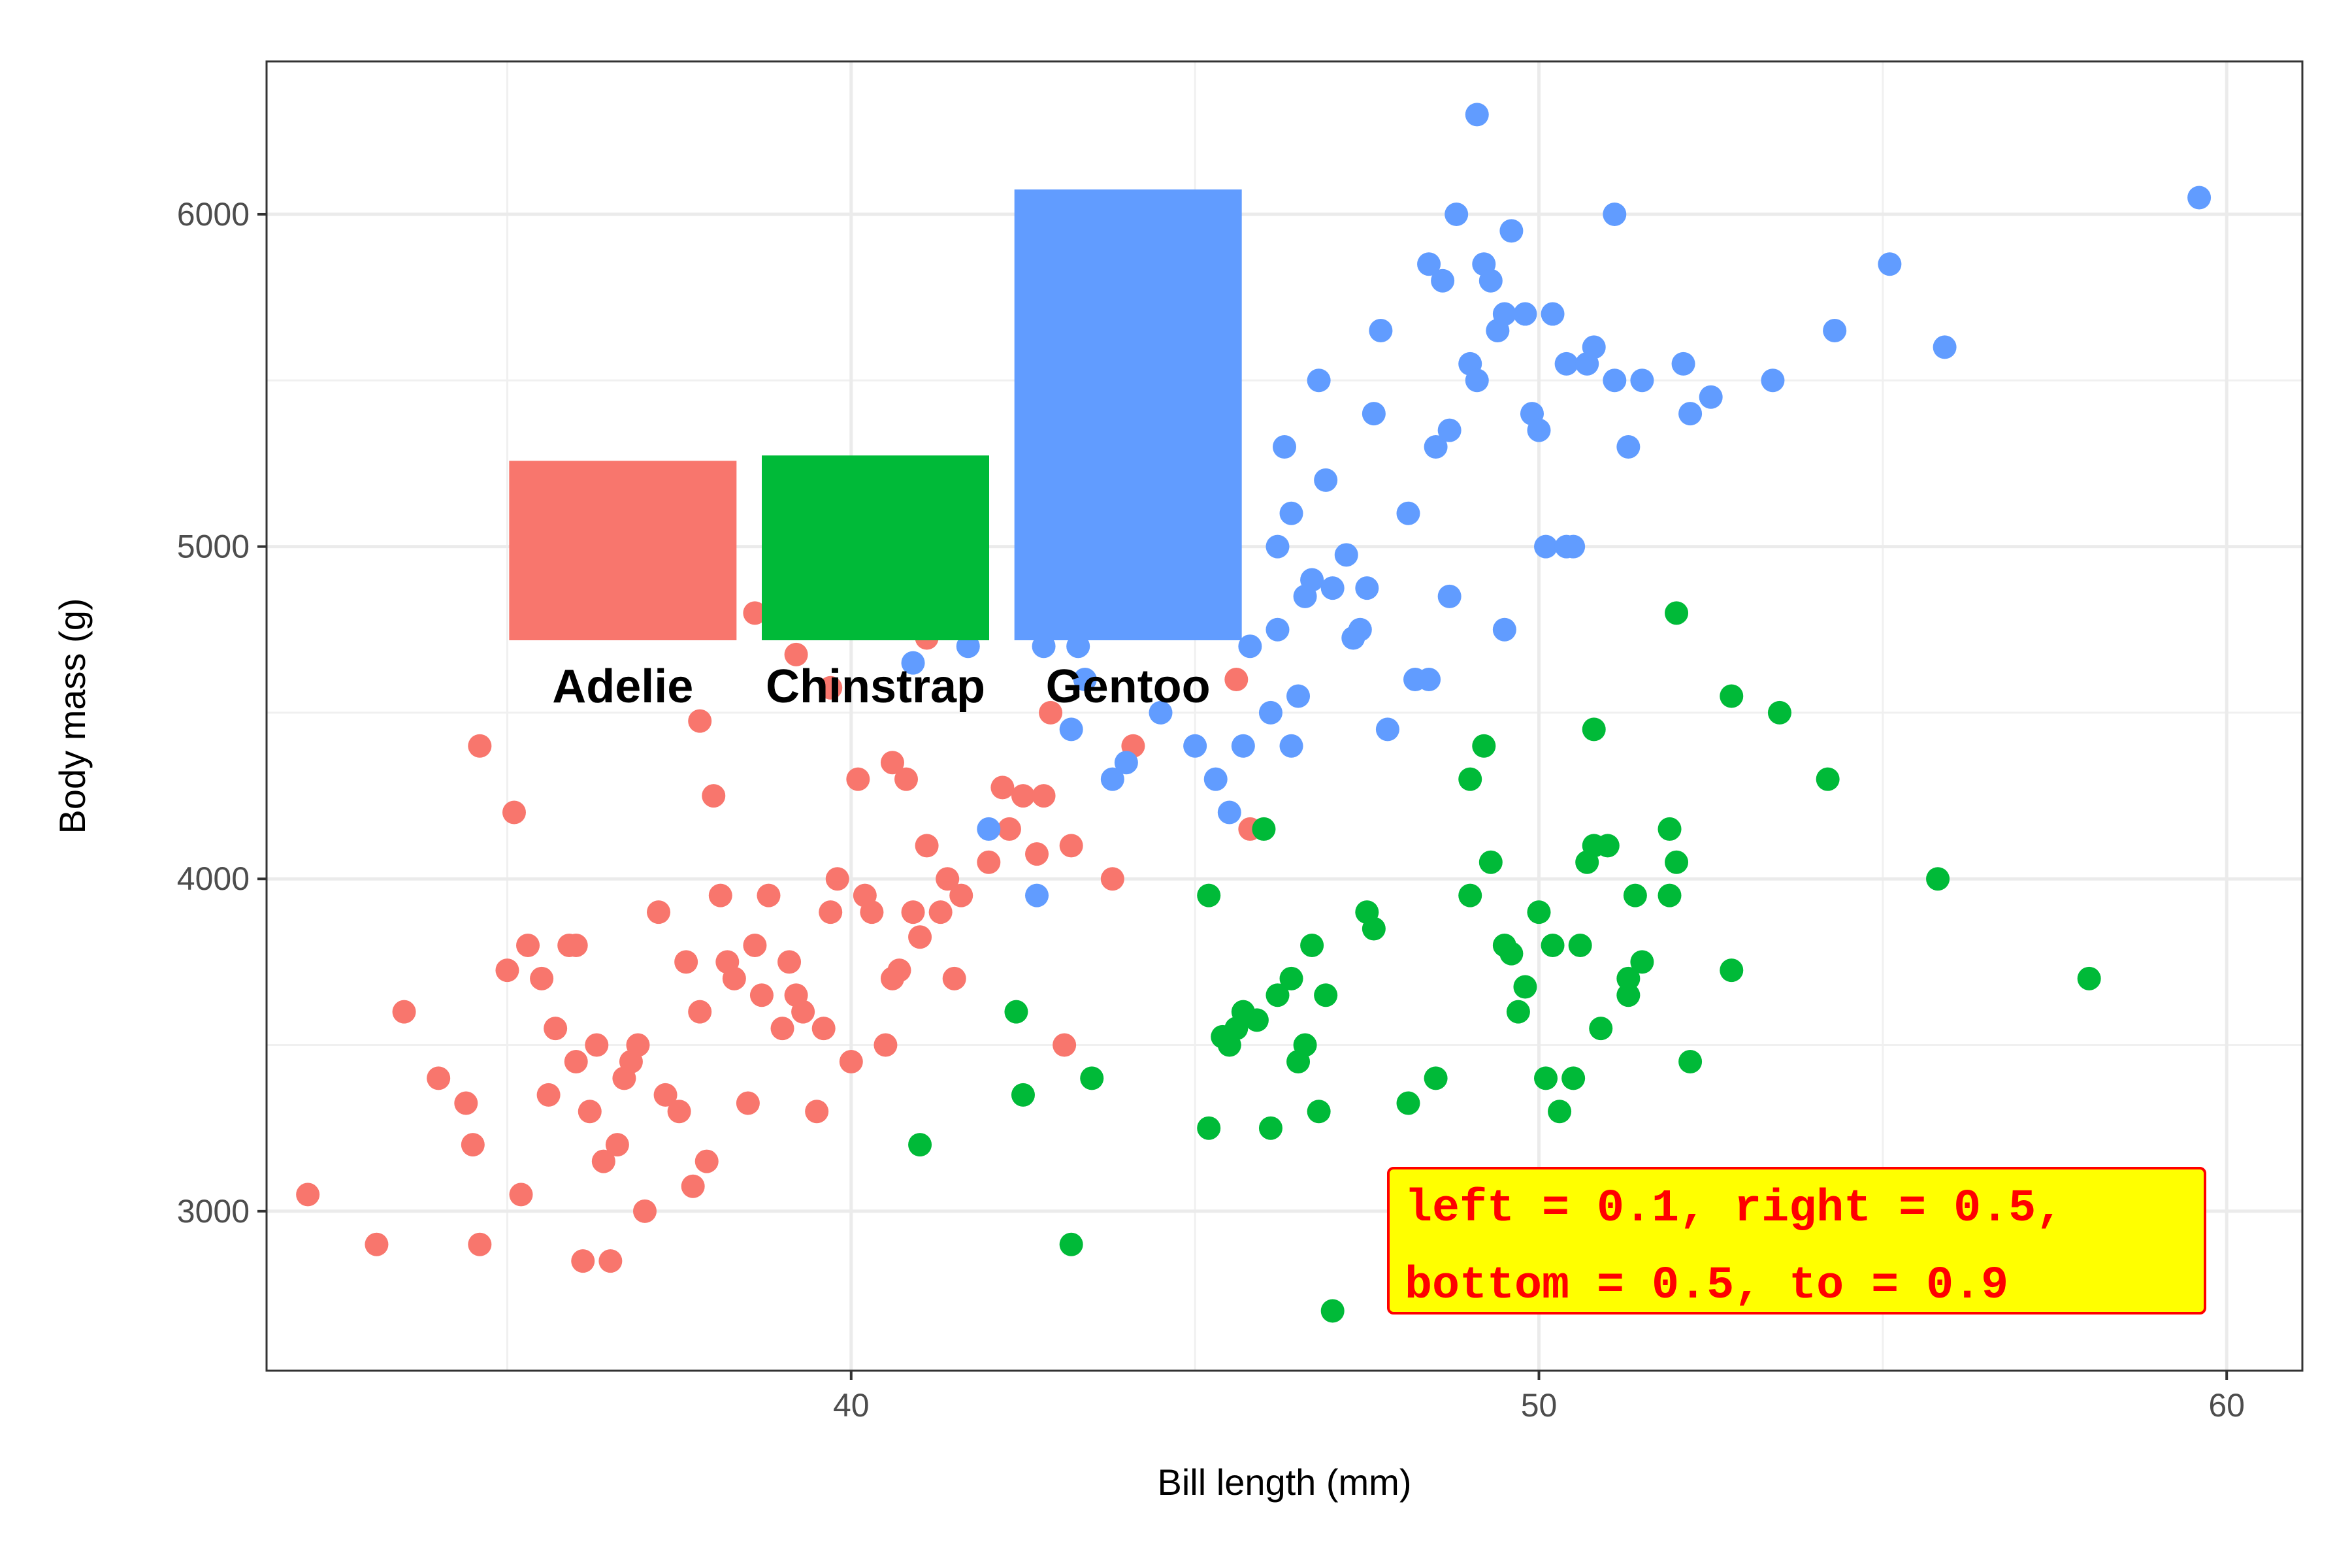 The width and height of the screenshot is (2352, 1568). Describe the element at coordinates (72, 716) in the screenshot. I see `y-axis-label: Body mass (g)` at that location.